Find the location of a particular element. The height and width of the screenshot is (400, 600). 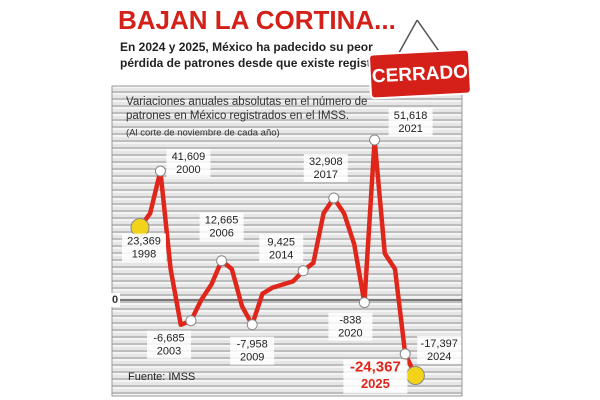

value-label: 41,609 is located at coordinates (189, 157).